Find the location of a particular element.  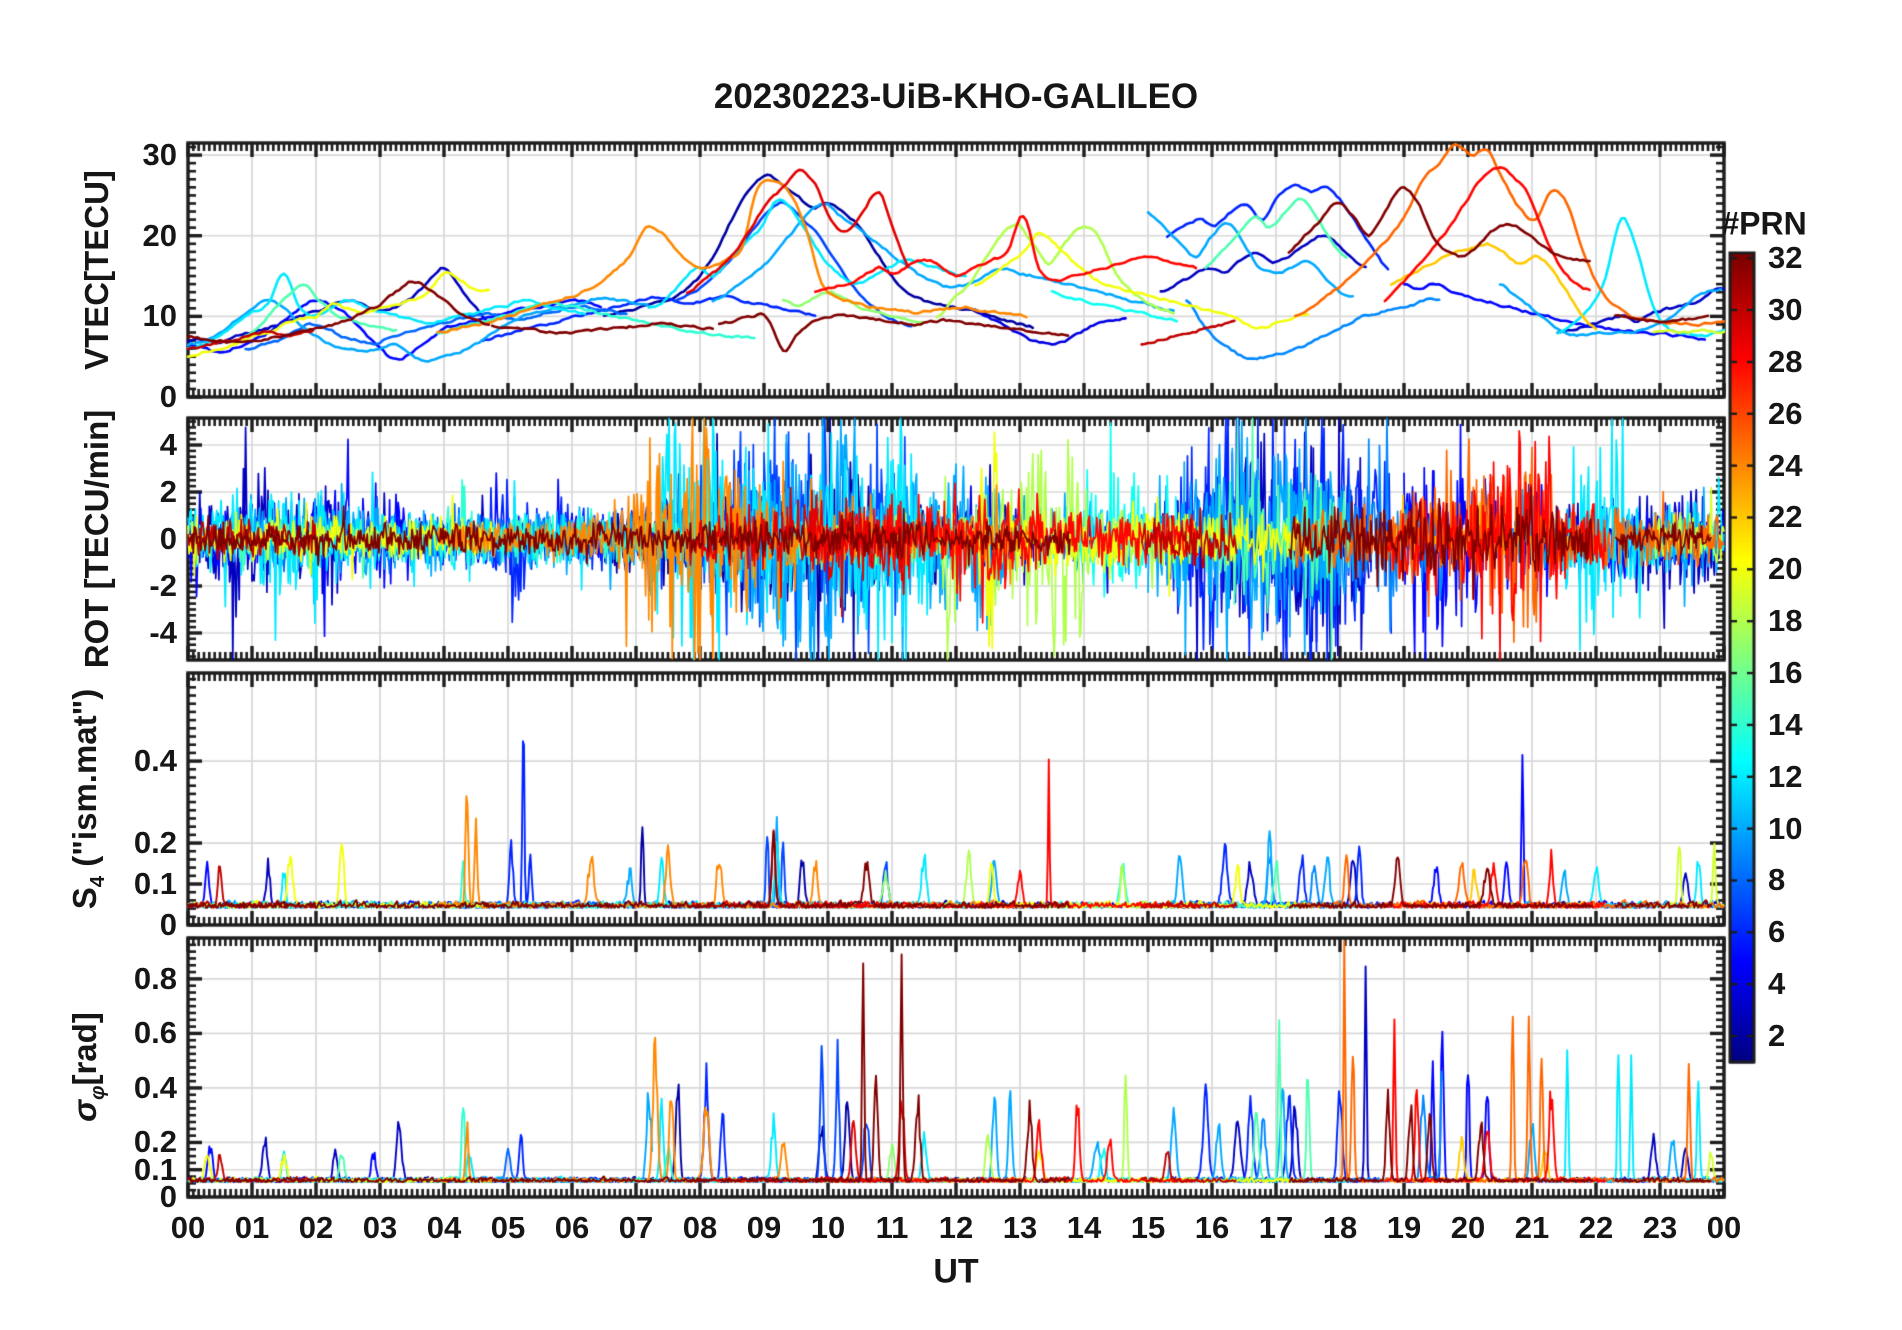

y-axis-label-s4: S4 ("ism.mat") is located at coordinates (88, 799).